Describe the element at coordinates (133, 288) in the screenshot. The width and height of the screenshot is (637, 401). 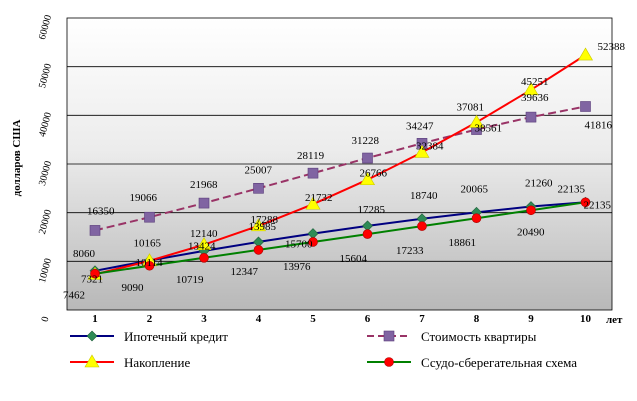
I see `data-label-loan_savings: 9090` at that location.